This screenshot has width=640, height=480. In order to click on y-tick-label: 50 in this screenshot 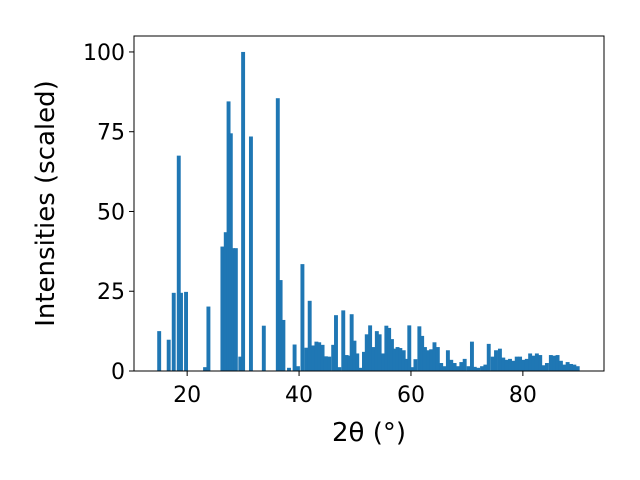, I will do `click(111, 212)`.